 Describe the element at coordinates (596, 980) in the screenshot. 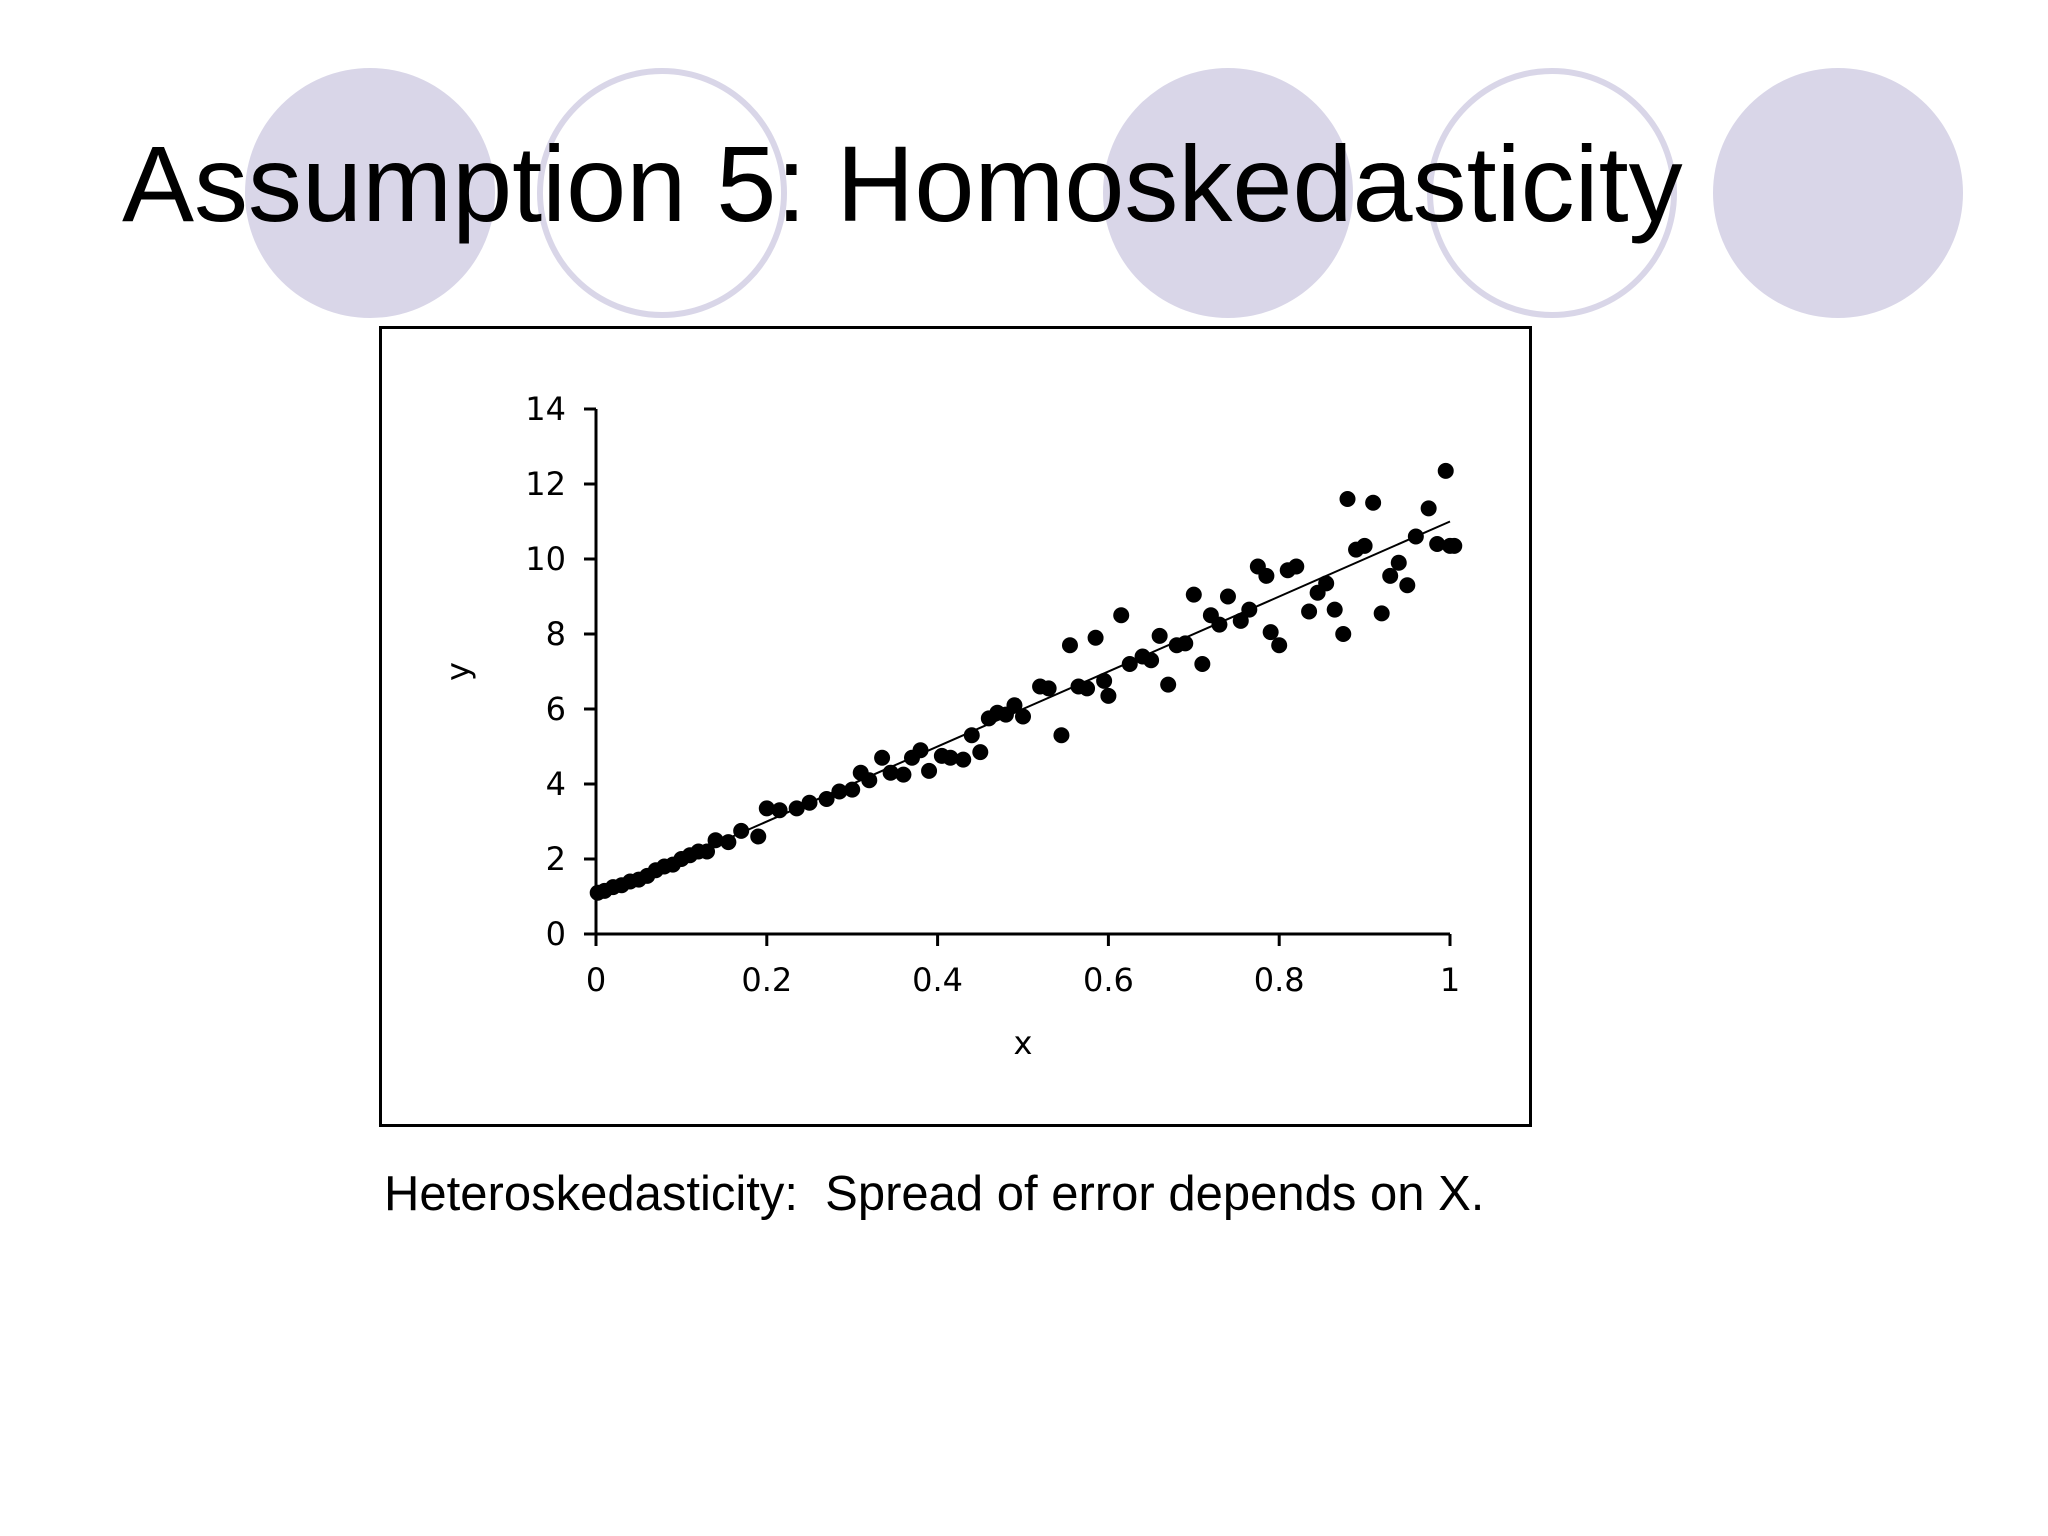

I see `x-tick-label: 0` at that location.